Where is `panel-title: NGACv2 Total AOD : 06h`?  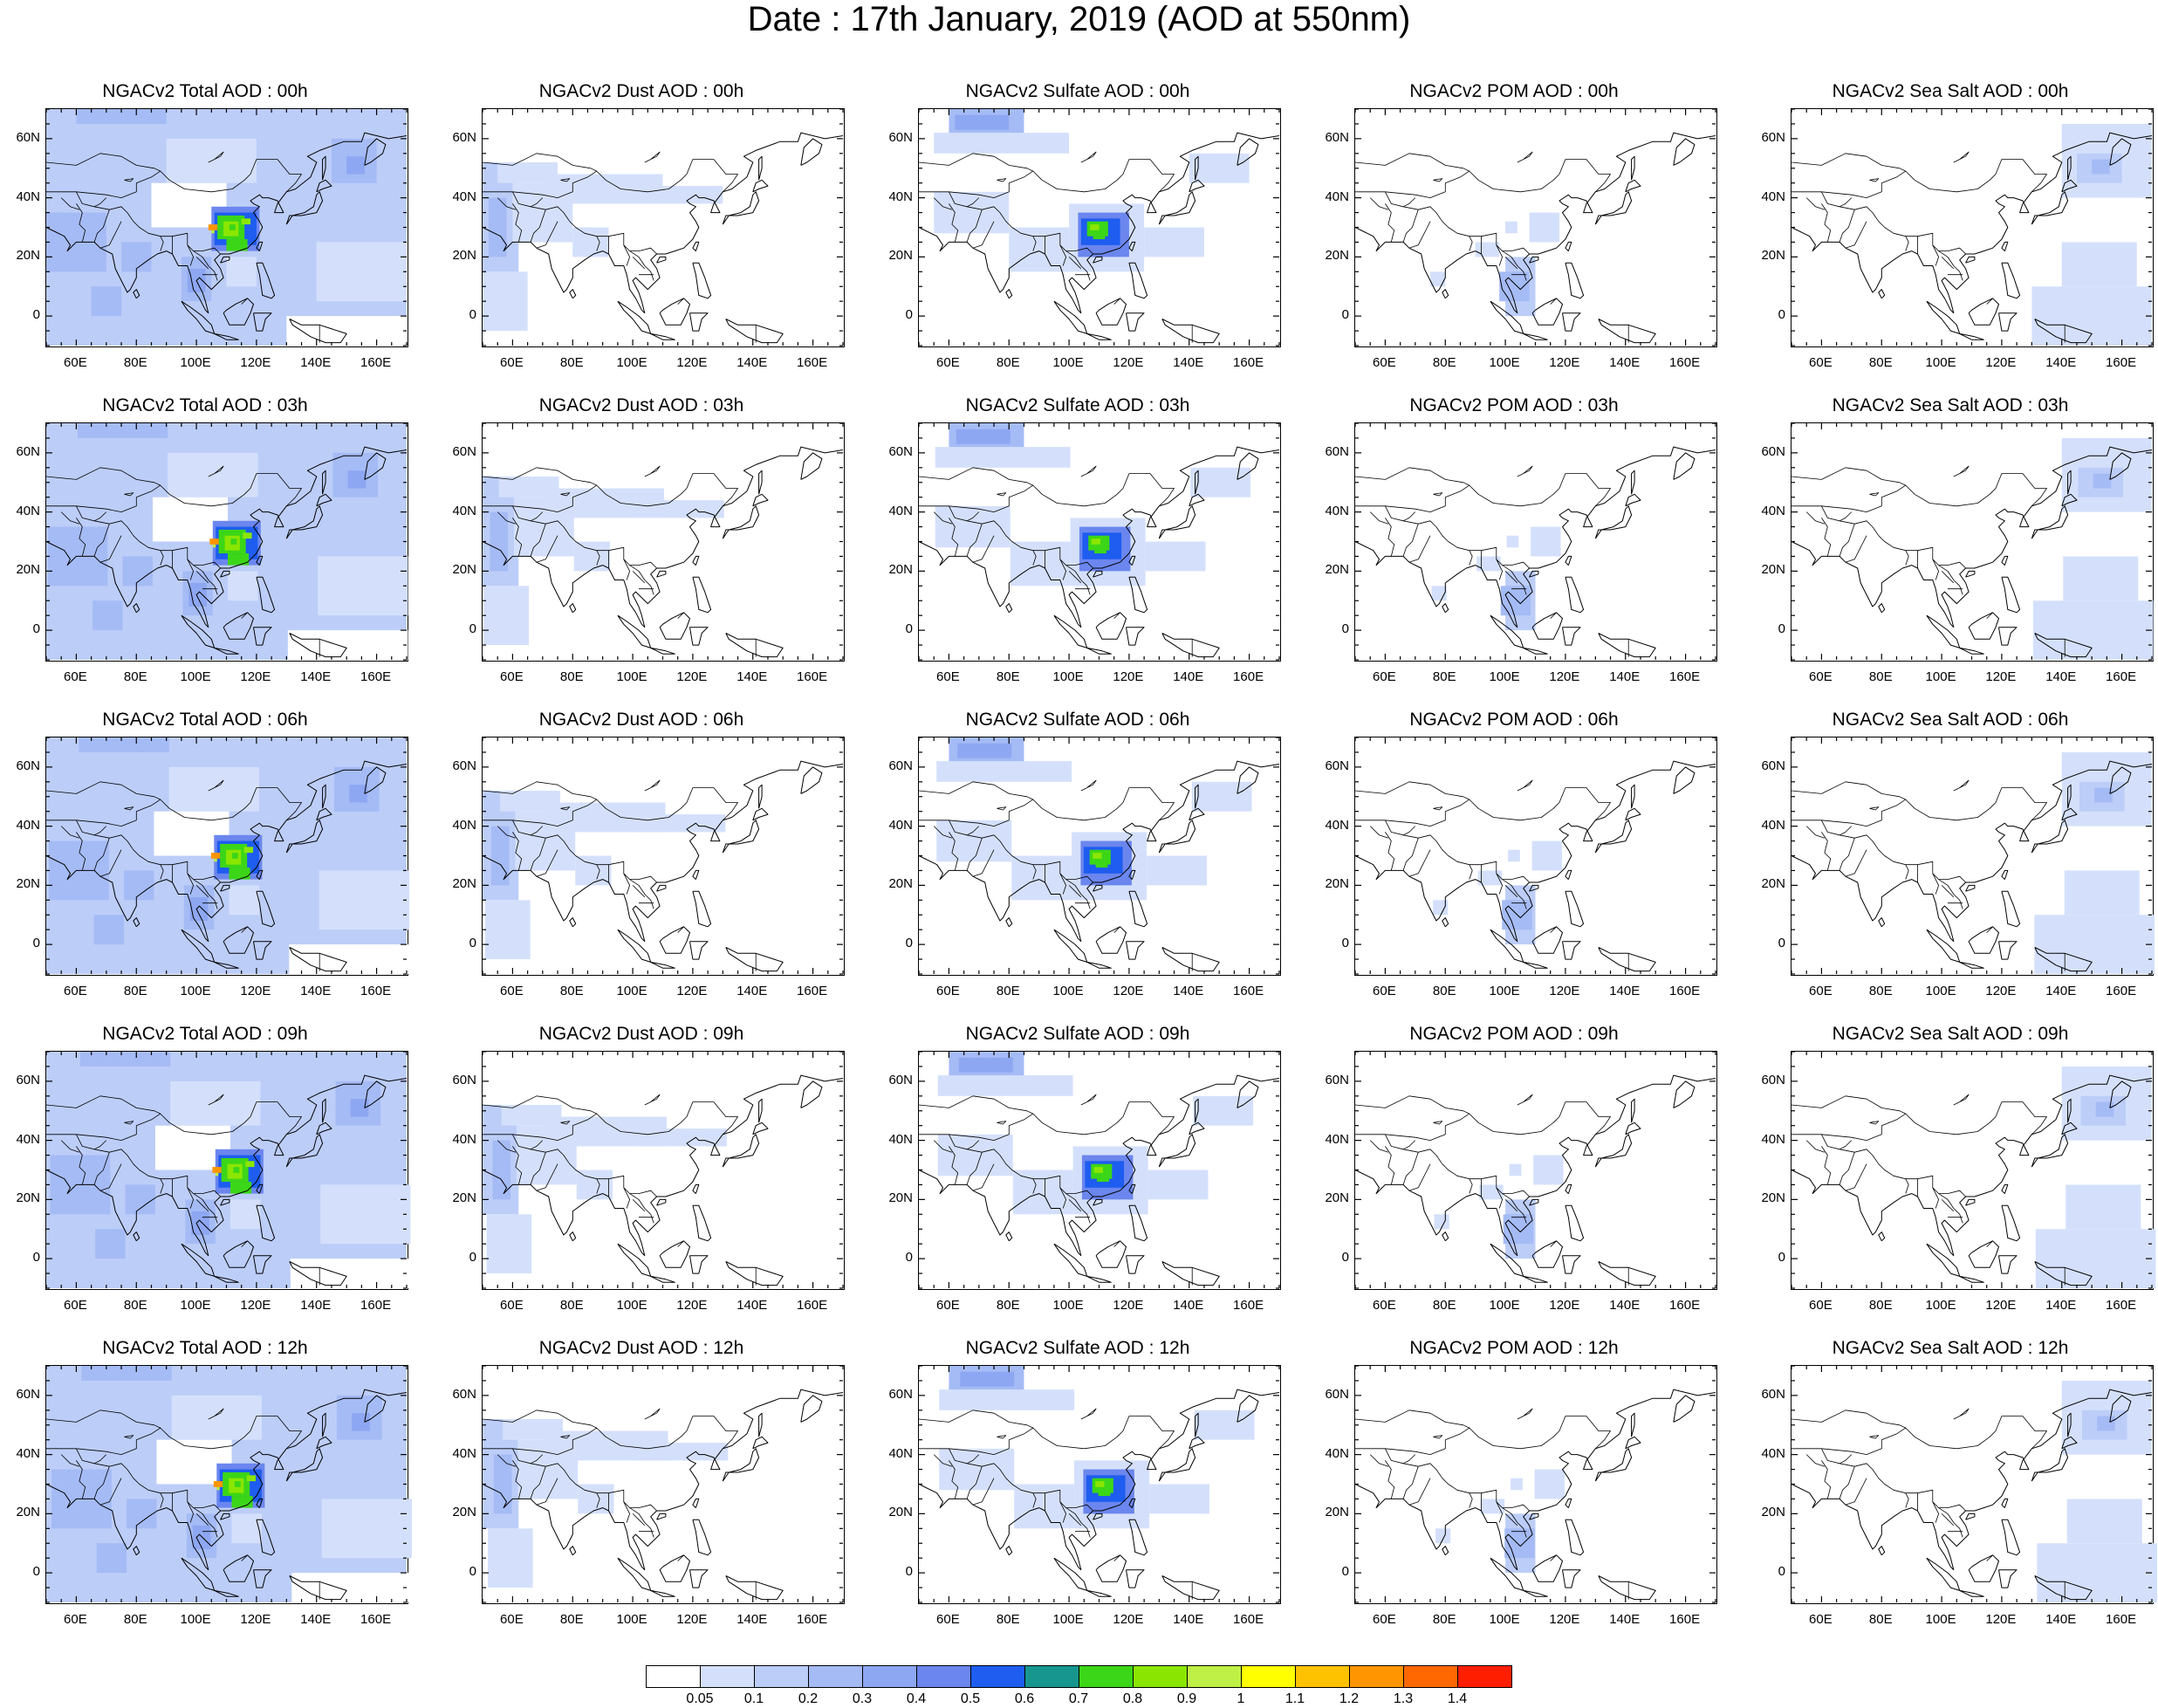 panel-title: NGACv2 Total AOD : 06h is located at coordinates (205, 720).